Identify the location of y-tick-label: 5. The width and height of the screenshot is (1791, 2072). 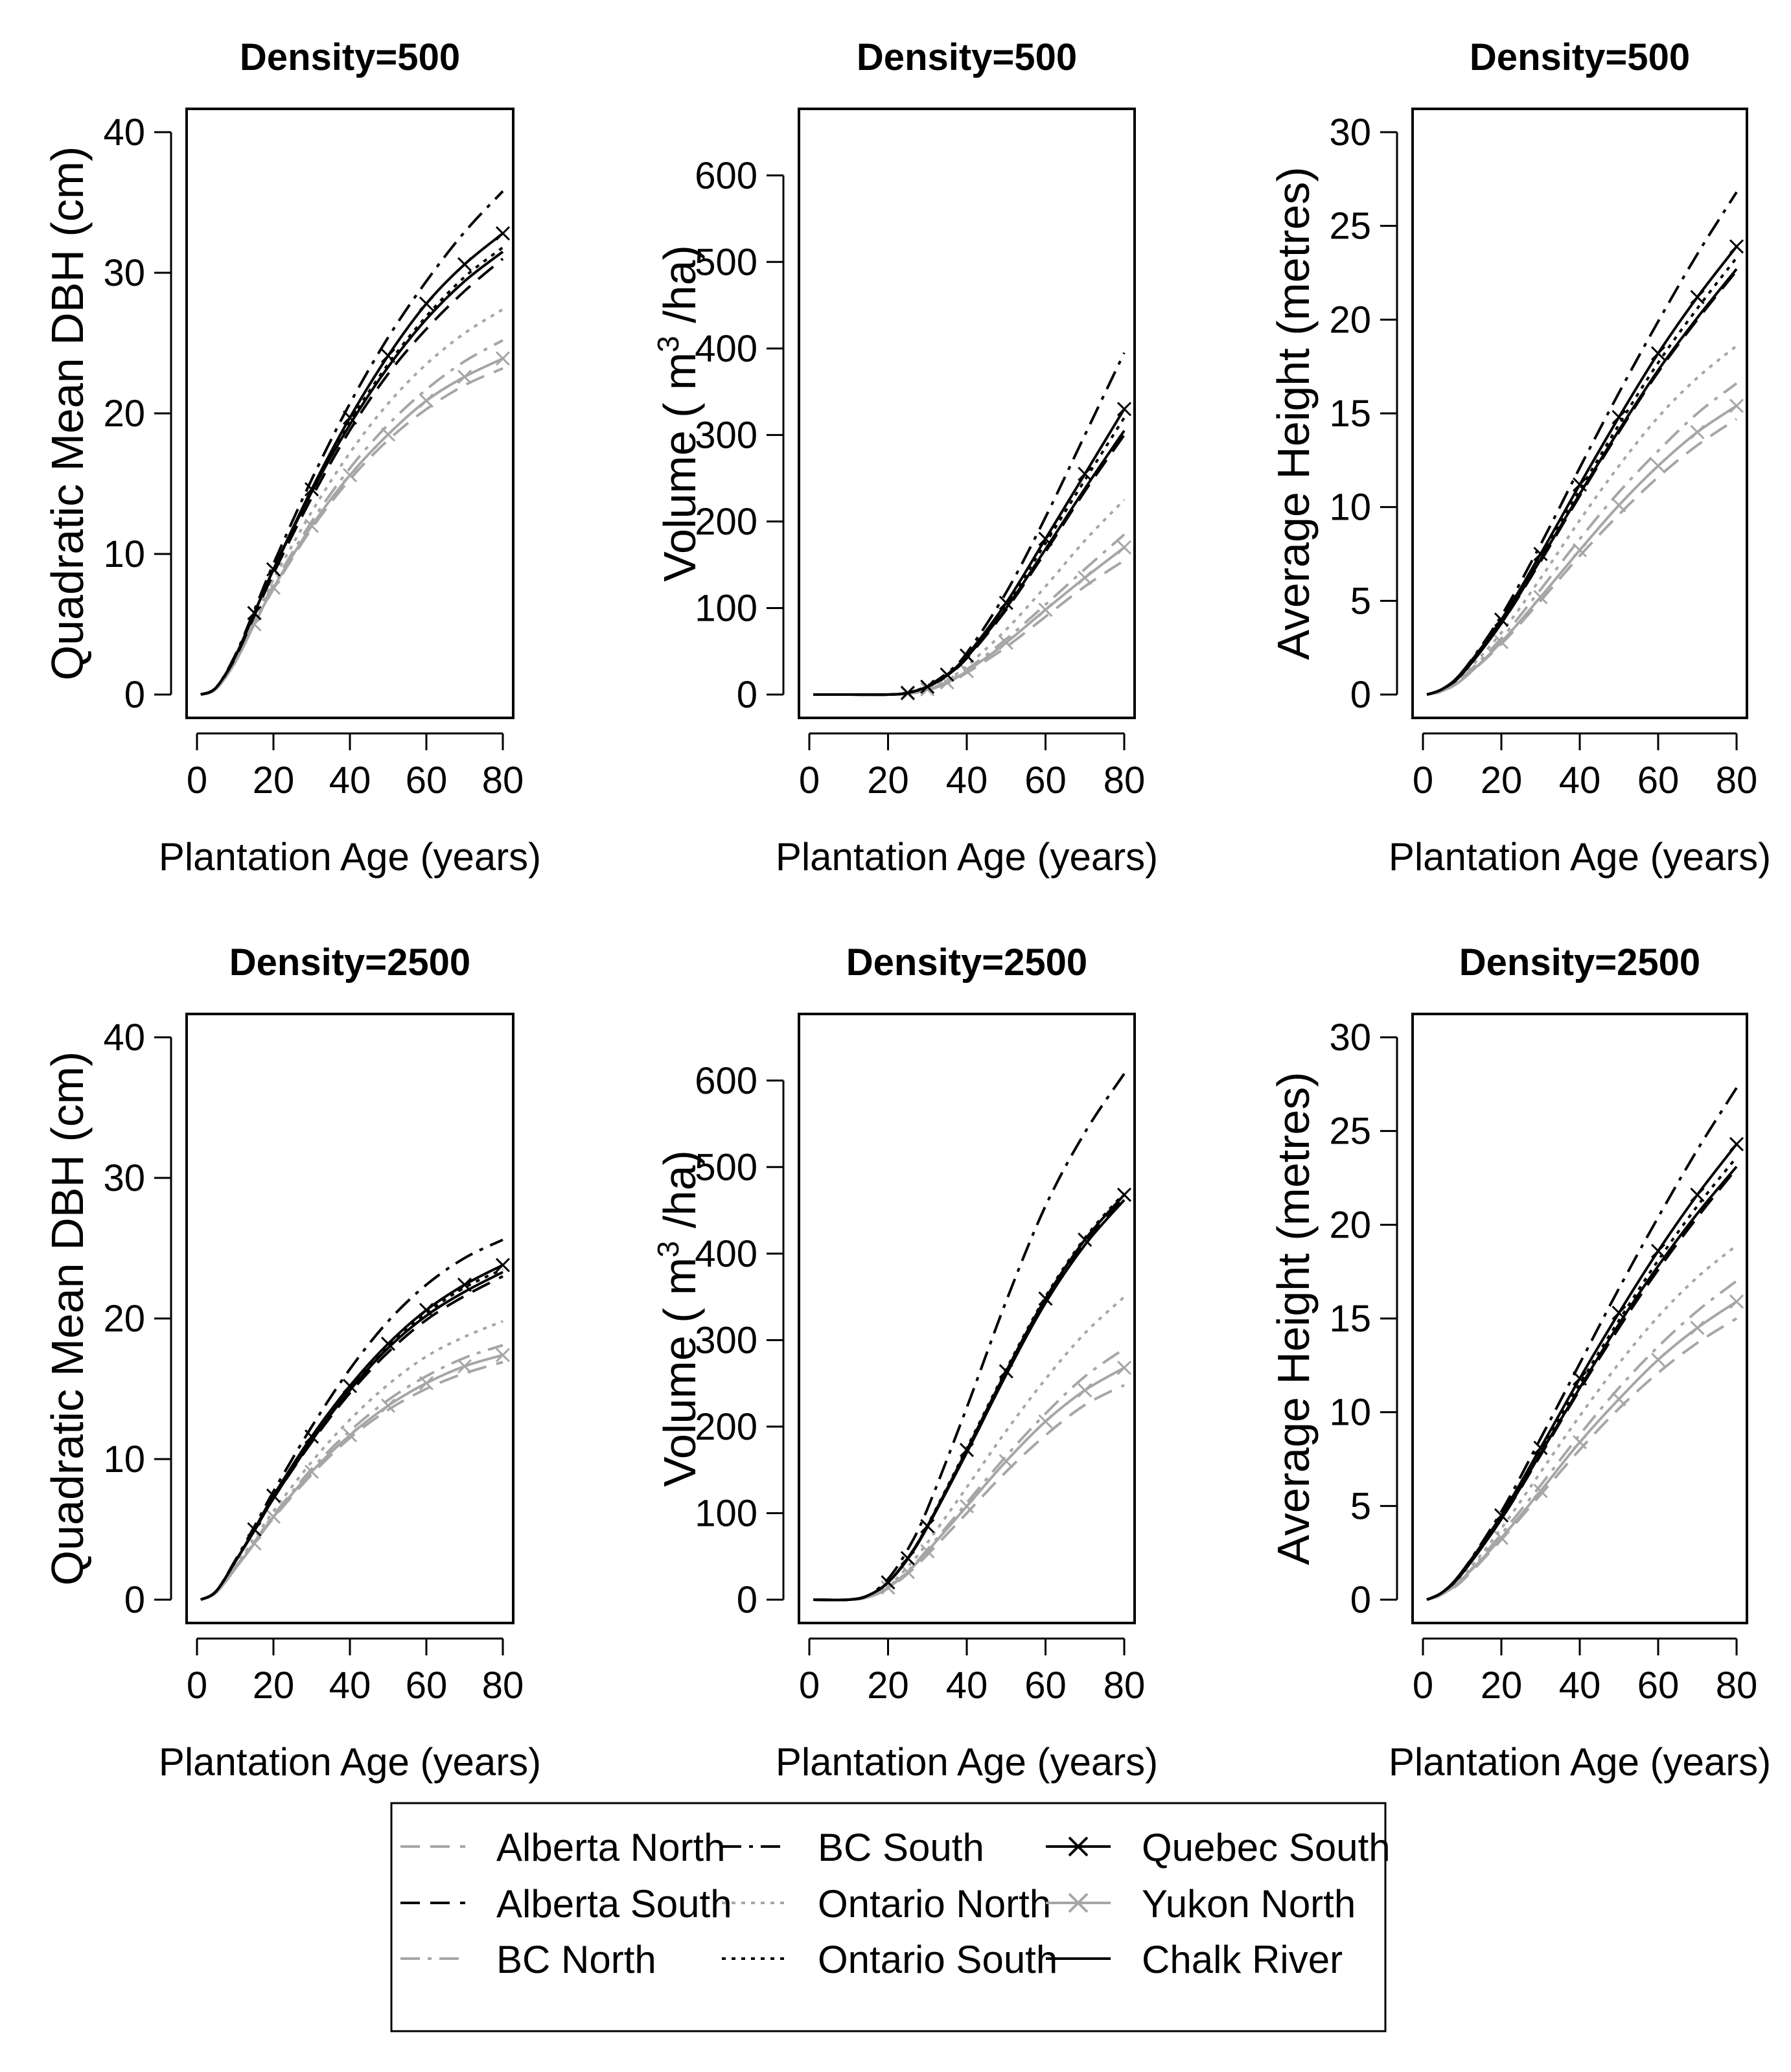
(1360, 1506).